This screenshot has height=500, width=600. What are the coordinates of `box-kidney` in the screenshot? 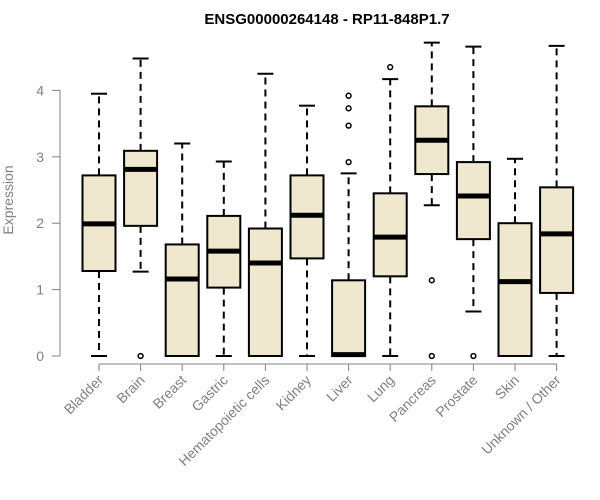 It's located at (307, 230).